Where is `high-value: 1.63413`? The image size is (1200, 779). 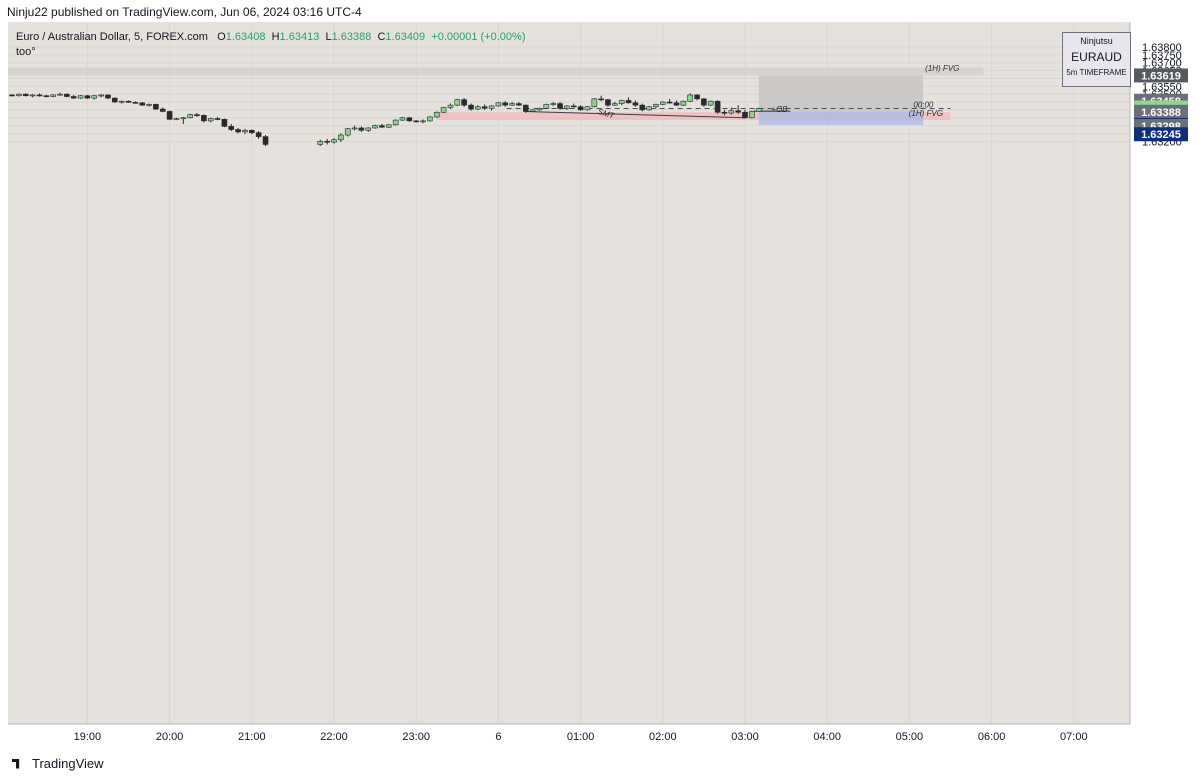
high-value: 1.63413 is located at coordinates (299, 37).